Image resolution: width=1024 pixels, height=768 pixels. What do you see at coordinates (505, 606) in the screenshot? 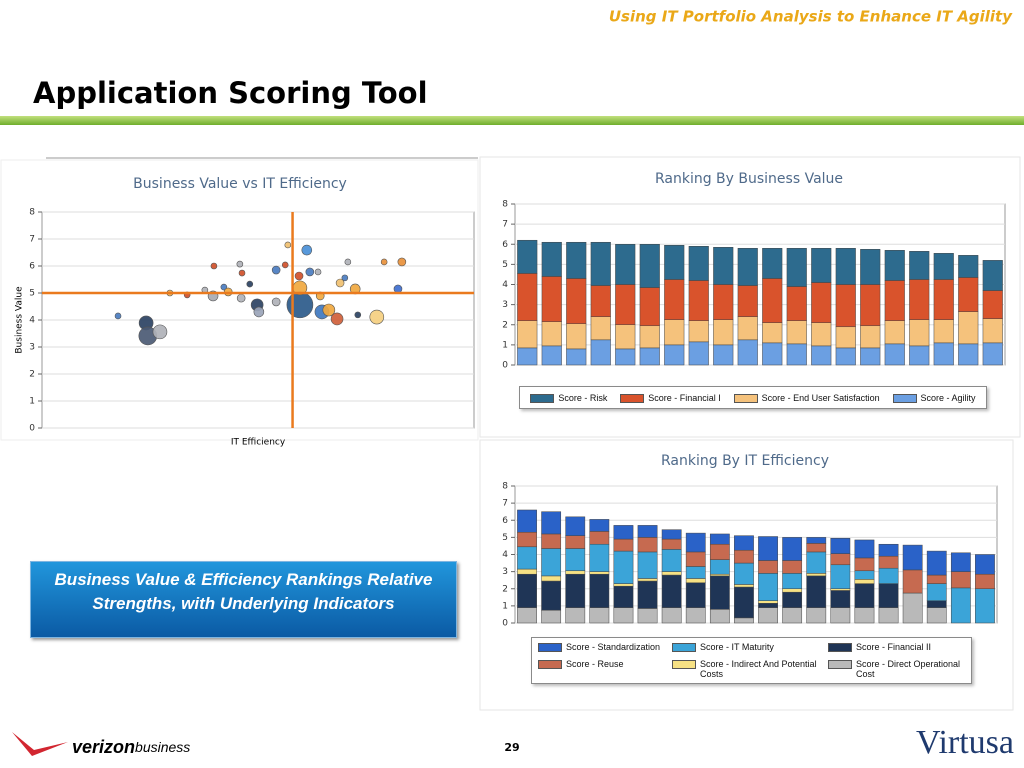
I see `y-tick-label: 1` at bounding box center [505, 606].